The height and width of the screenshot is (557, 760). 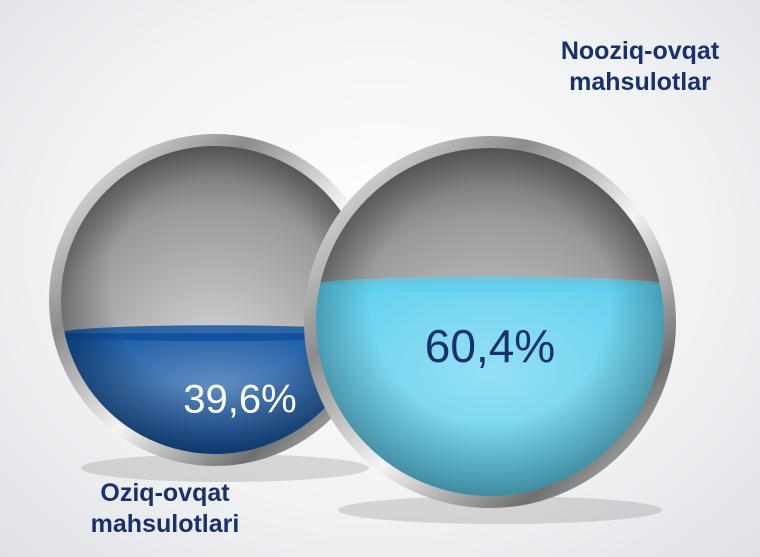 I want to click on value-label: 39,6%, so click(x=239, y=400).